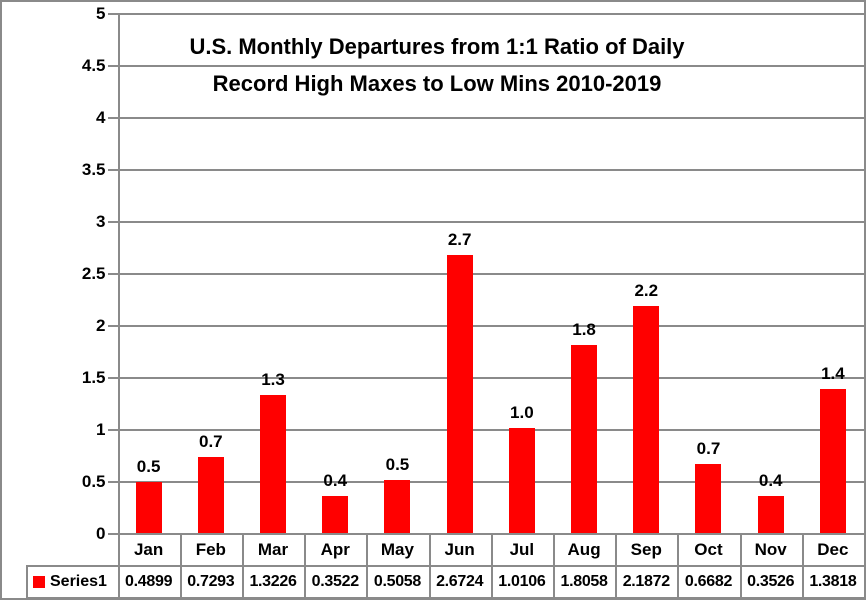  I want to click on table-value-apr: 0.3522, so click(335, 581).